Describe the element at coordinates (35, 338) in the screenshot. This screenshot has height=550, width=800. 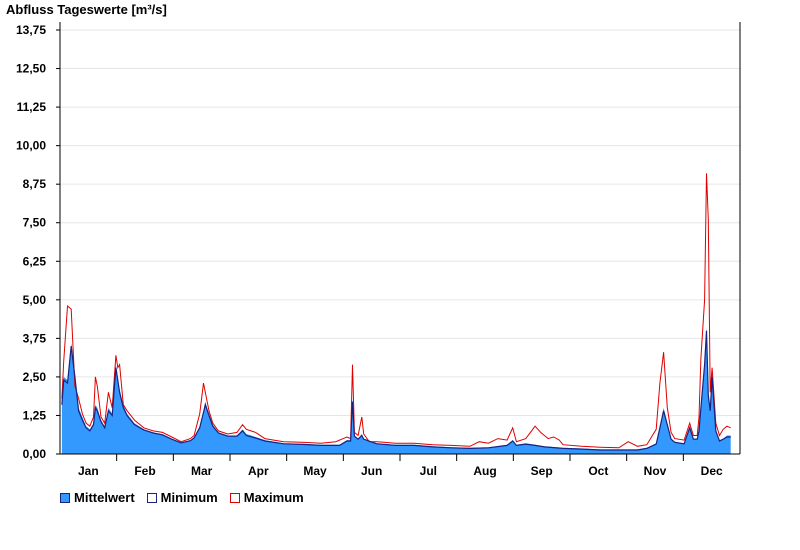
I see `y-tick-label: 3,75` at that location.